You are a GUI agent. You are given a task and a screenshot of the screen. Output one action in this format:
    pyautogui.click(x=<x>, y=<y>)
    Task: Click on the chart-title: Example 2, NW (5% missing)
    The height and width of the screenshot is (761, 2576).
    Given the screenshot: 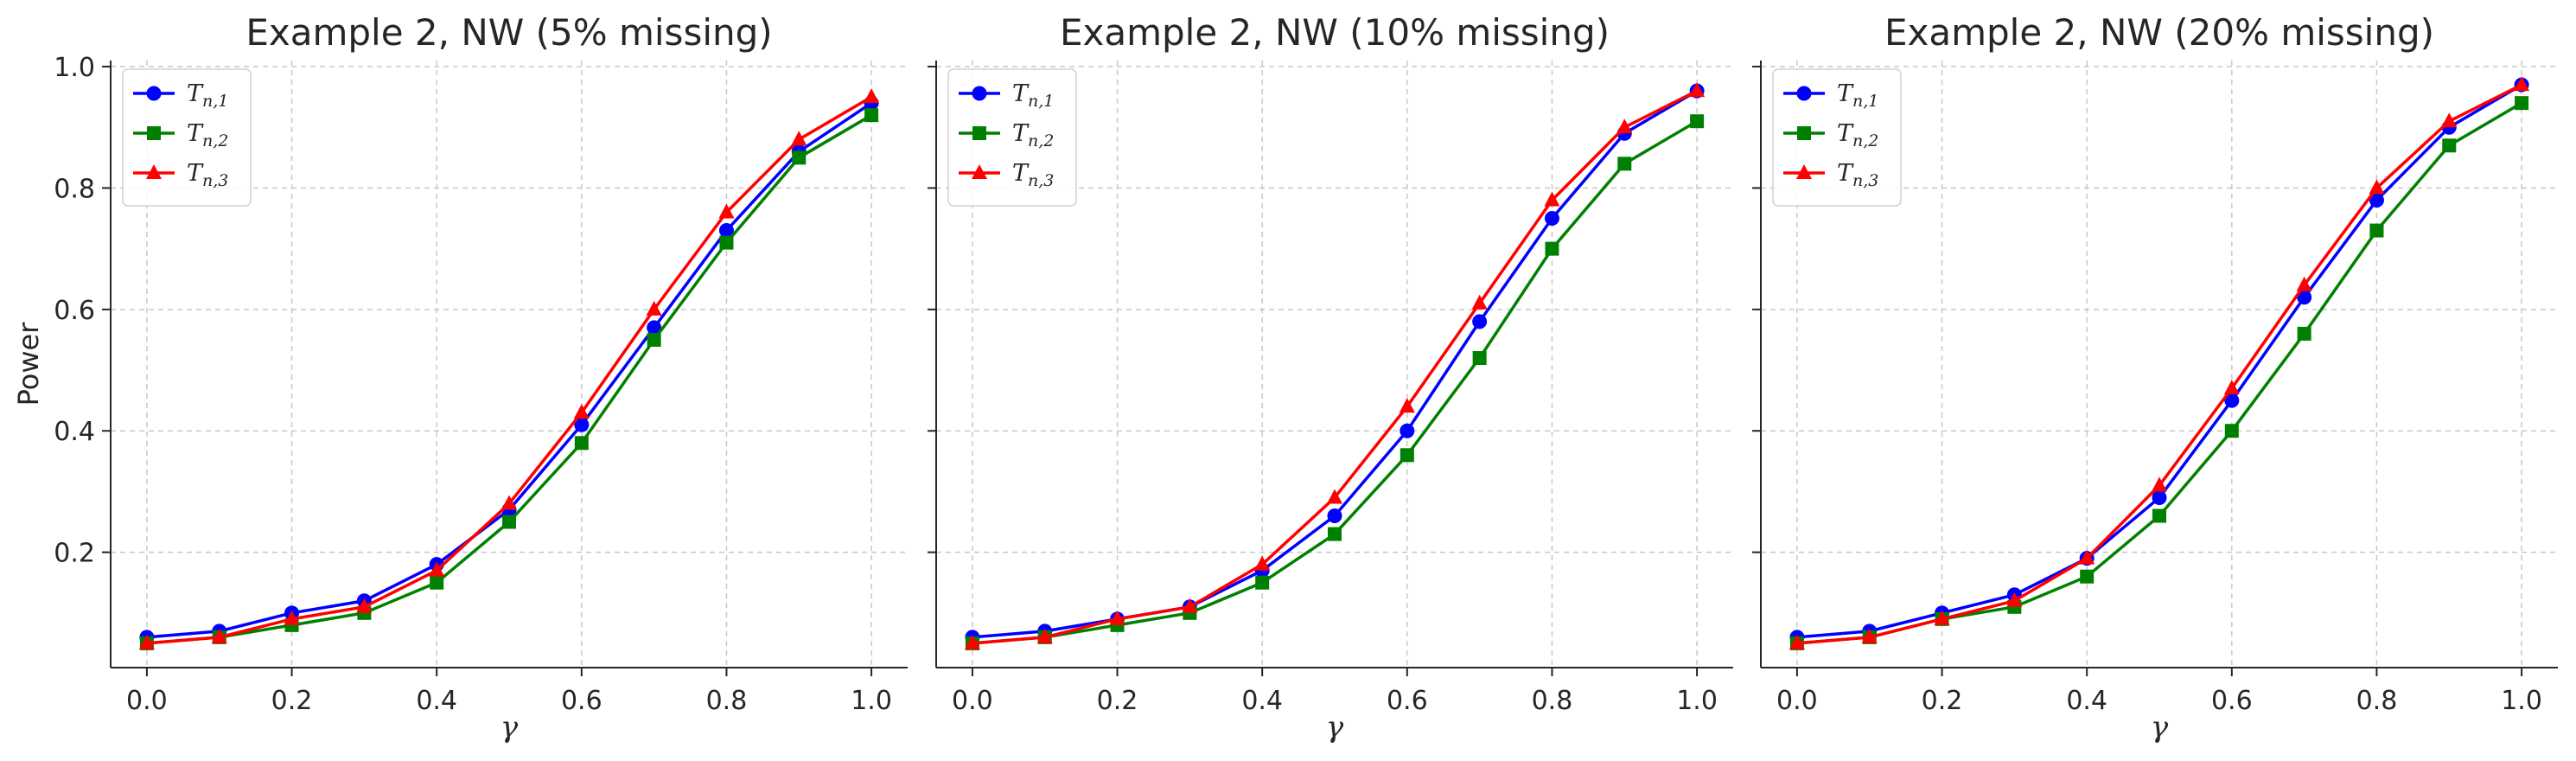 What is the action you would take?
    pyautogui.click(x=508, y=32)
    